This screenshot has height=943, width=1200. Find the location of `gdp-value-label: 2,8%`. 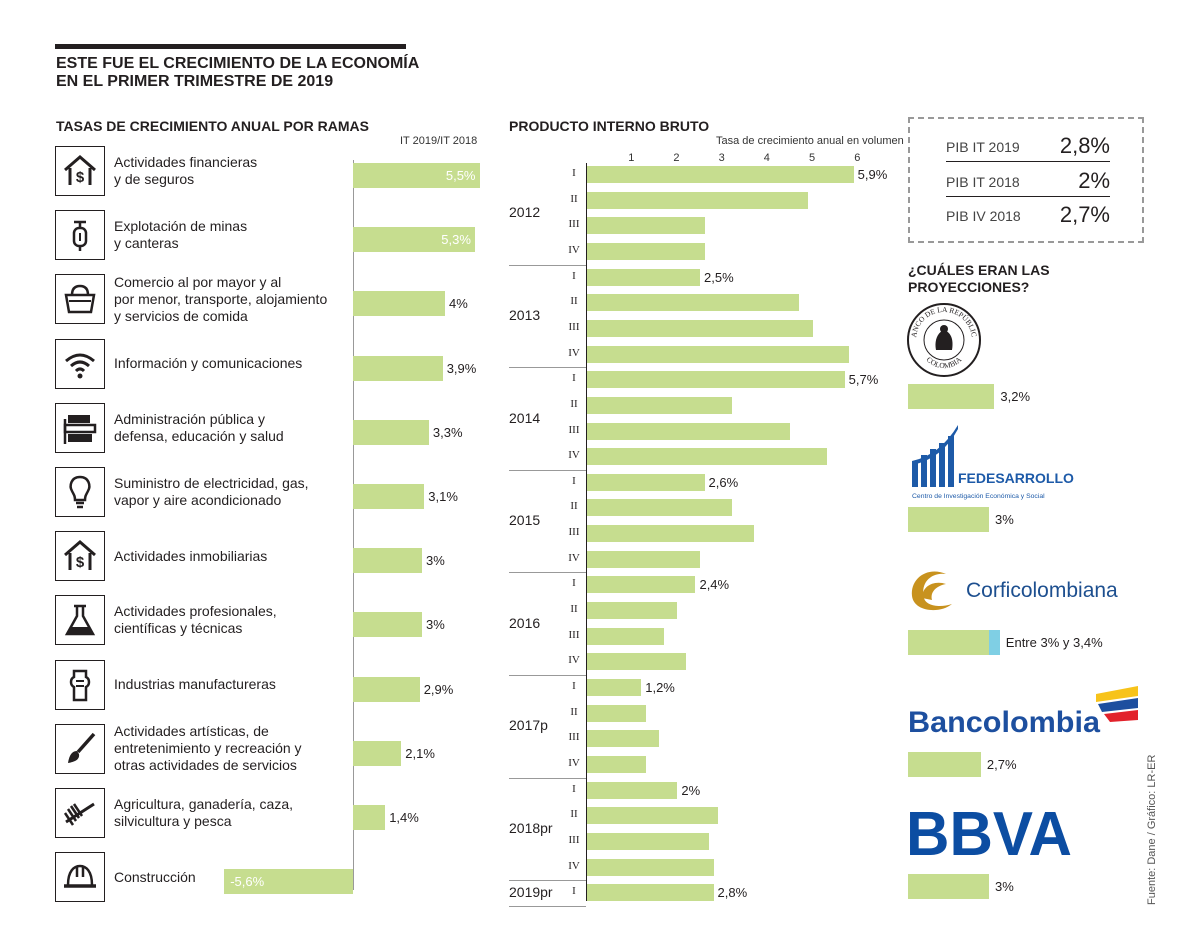

gdp-value-label: 2,8% is located at coordinates (732, 893).